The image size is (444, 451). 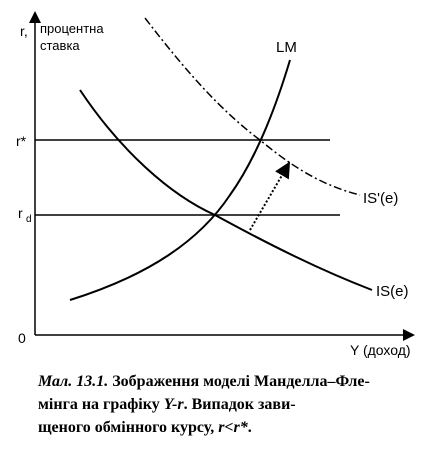 What do you see at coordinates (239, 381) in the screenshot?
I see `caption-text: Зображення моделі Манделла–Фле-` at bounding box center [239, 381].